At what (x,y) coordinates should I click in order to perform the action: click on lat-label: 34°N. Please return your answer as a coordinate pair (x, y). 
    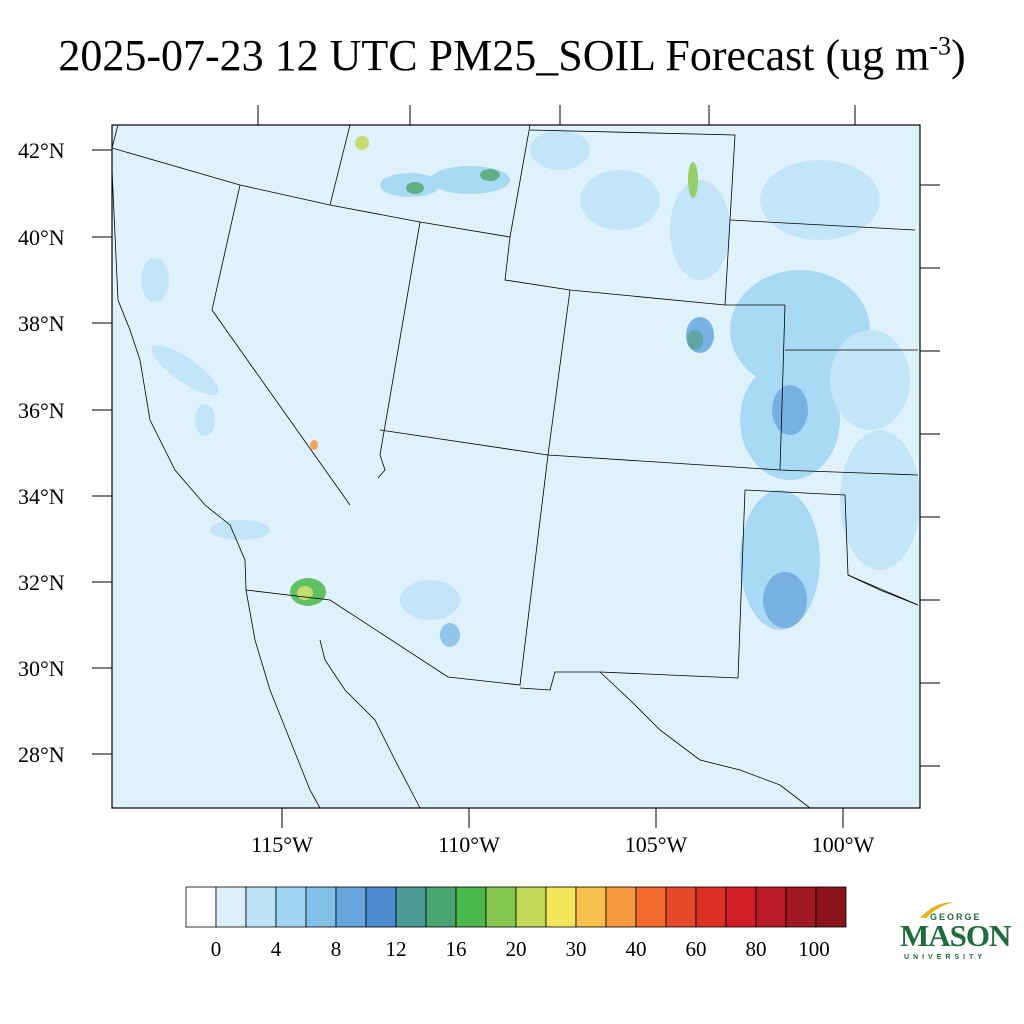
    Looking at the image, I should click on (41, 496).